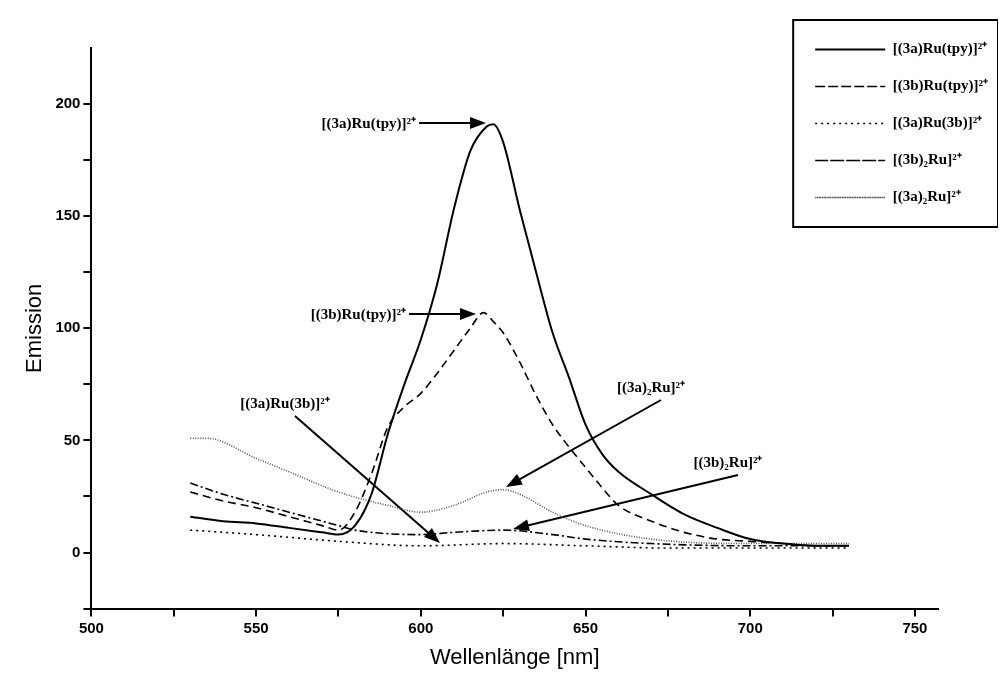  Describe the element at coordinates (915, 627) in the screenshot. I see `x-tick-label: 750` at that location.